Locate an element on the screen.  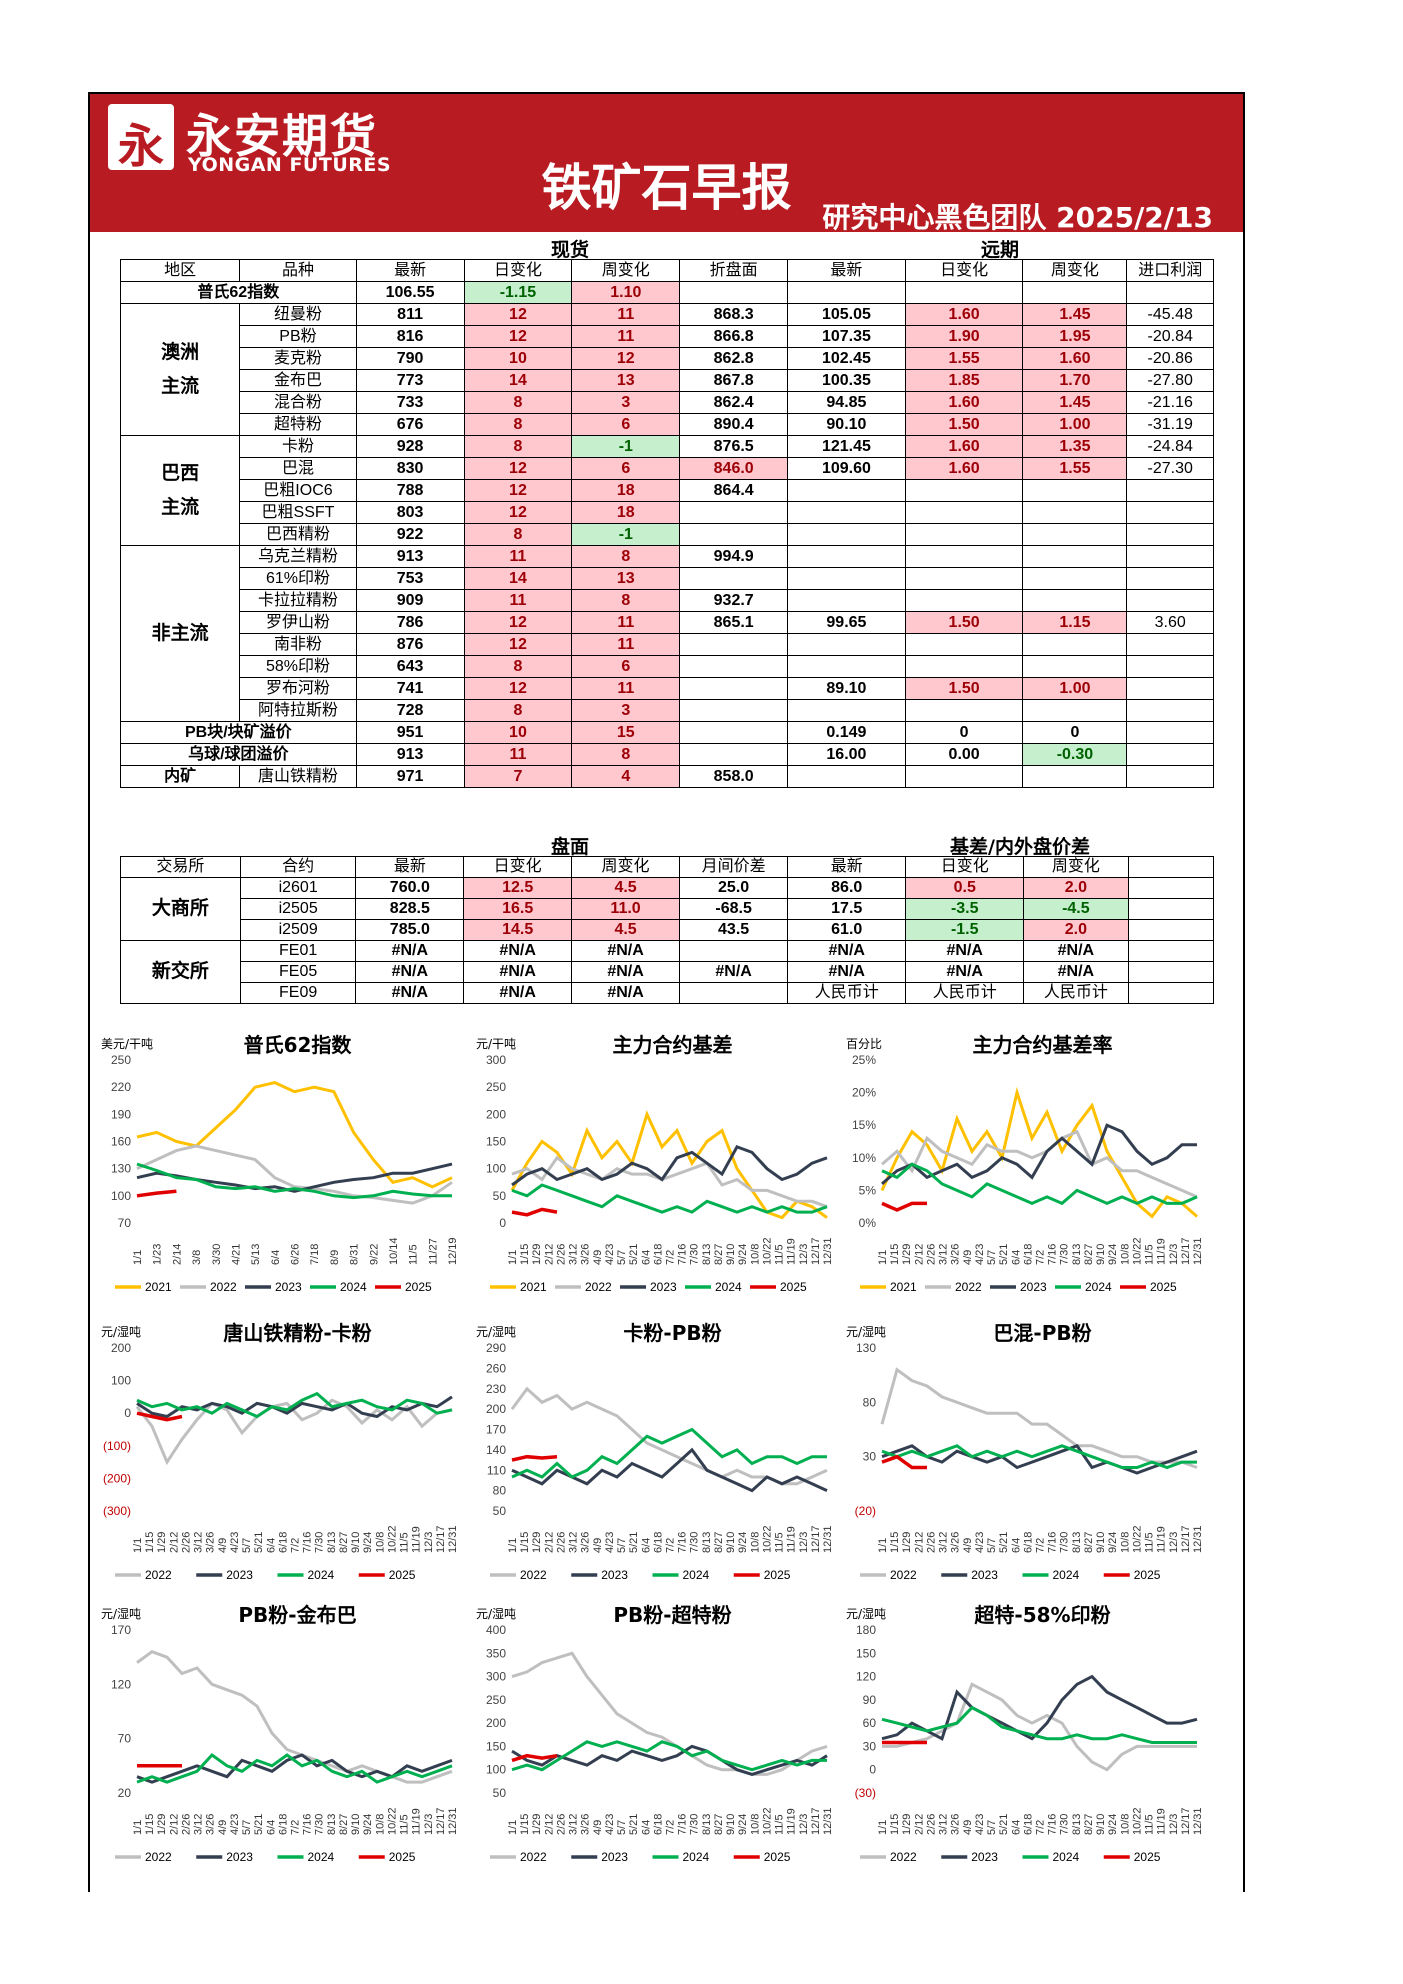
table-cell: 1.90 is located at coordinates (964, 336).